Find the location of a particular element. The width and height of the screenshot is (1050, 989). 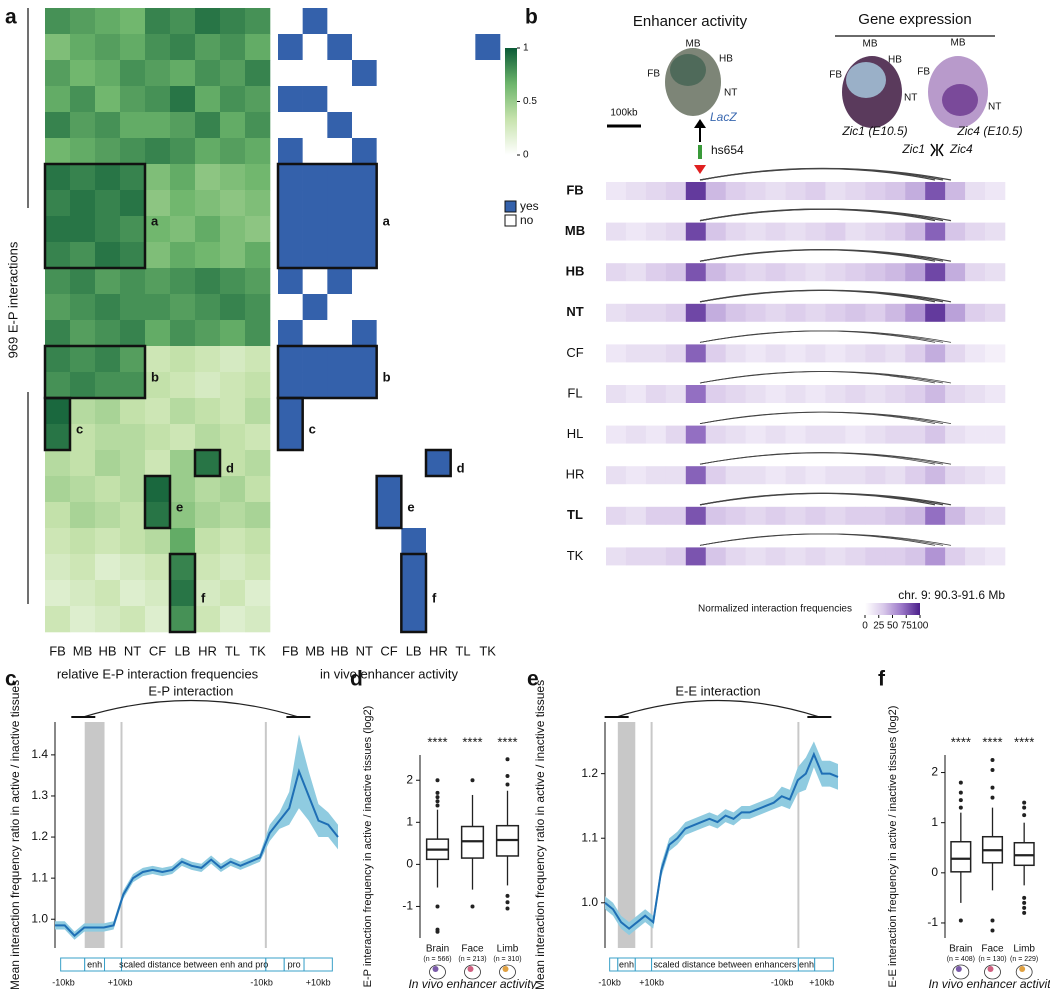

embryo-icon-stain is located at coordinates (505, 969).